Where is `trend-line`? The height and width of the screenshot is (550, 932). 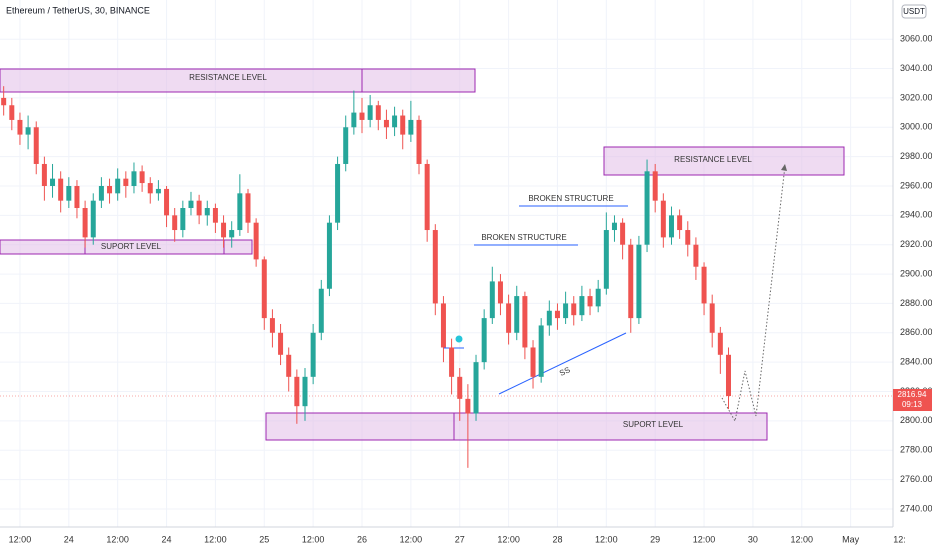
trend-line is located at coordinates (562, 363).